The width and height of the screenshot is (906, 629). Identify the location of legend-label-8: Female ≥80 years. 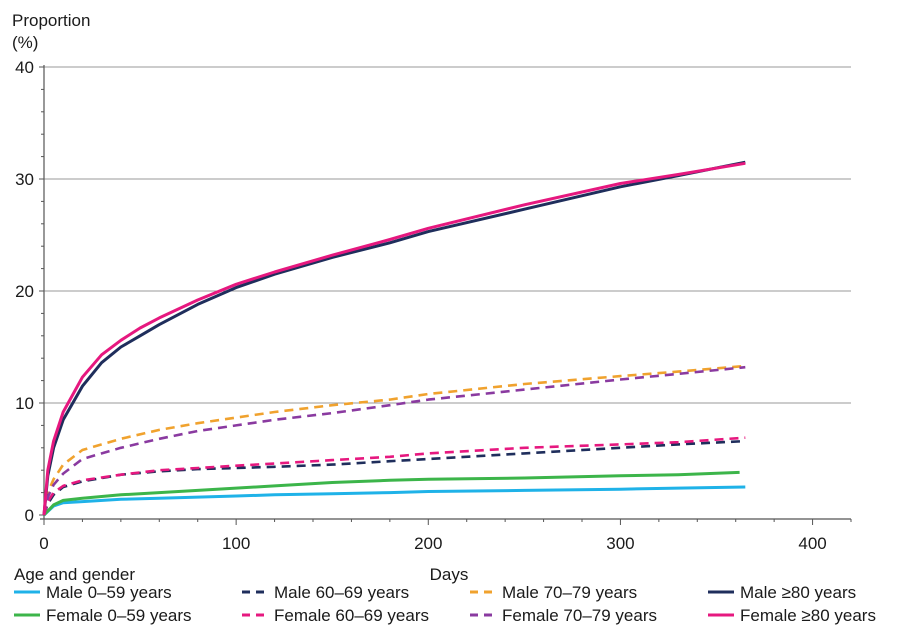
(808, 615).